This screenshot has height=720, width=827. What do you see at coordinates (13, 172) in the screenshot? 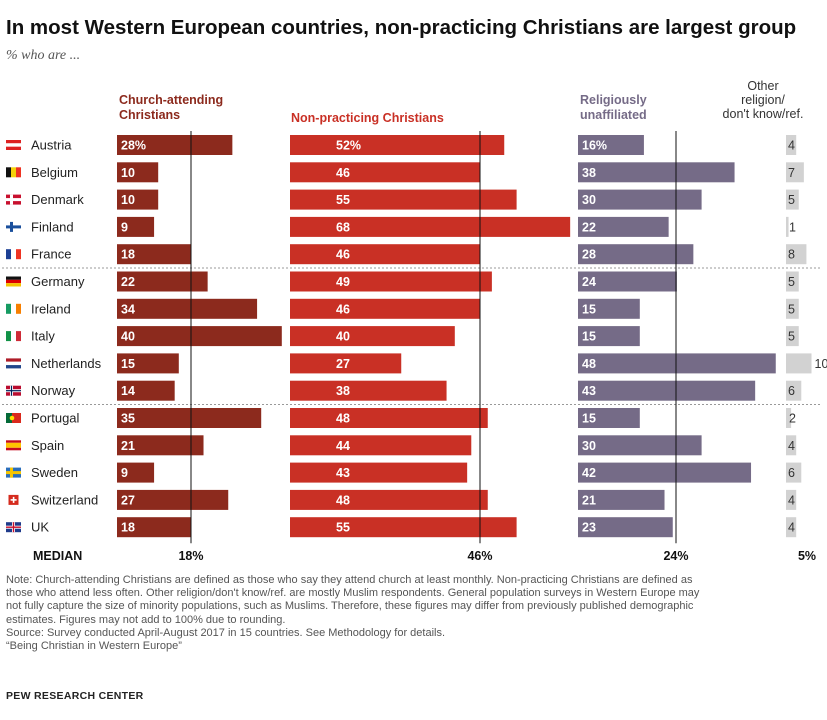
I see `belgium-flag-icon` at bounding box center [13, 172].